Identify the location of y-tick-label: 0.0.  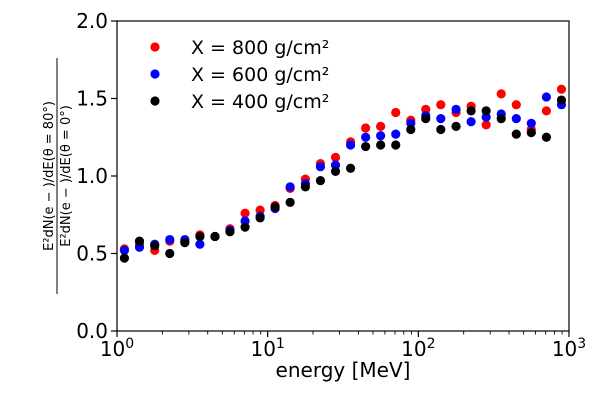
(92, 331).